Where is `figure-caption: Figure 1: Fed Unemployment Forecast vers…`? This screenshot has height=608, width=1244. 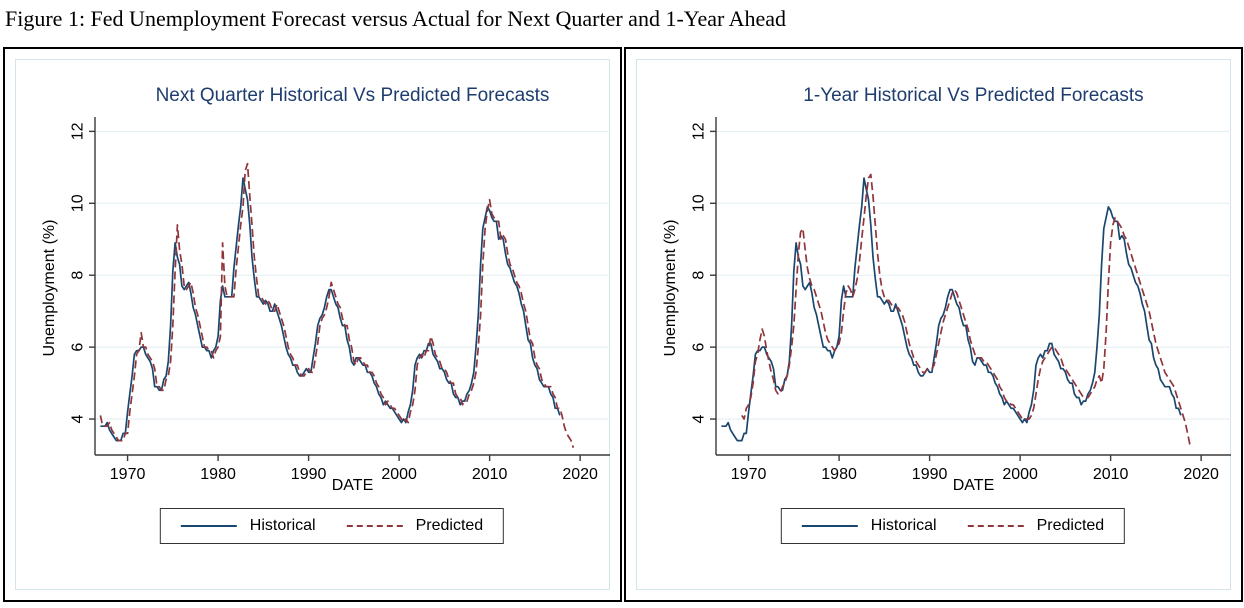
figure-caption: Figure 1: Fed Unemployment Forecast vers… is located at coordinates (396, 18).